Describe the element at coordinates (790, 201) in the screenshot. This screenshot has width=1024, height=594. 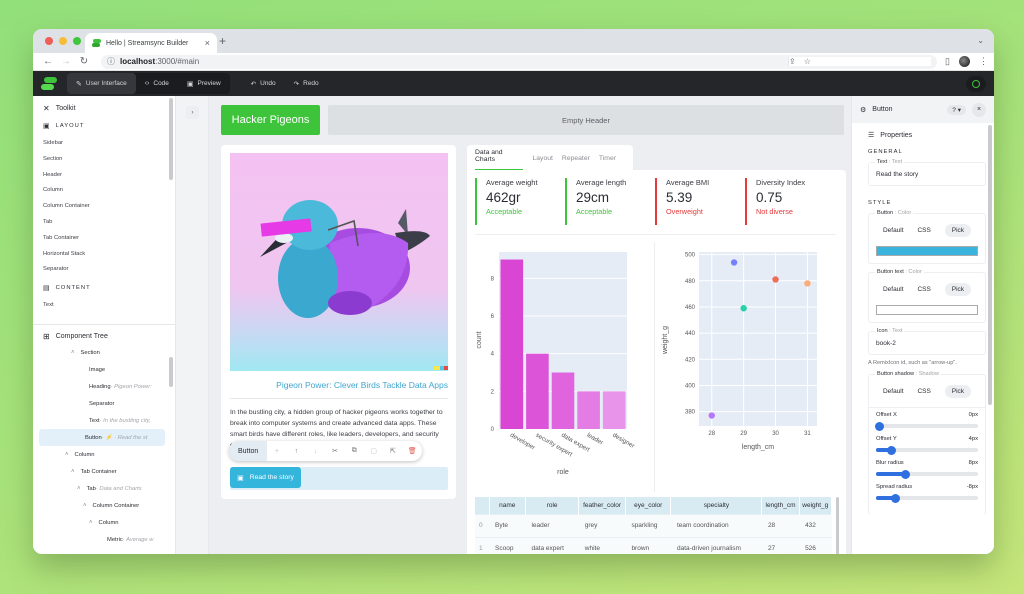
I see `metric-diversity-index: Diversity Index 0.75 Not diverse` at that location.